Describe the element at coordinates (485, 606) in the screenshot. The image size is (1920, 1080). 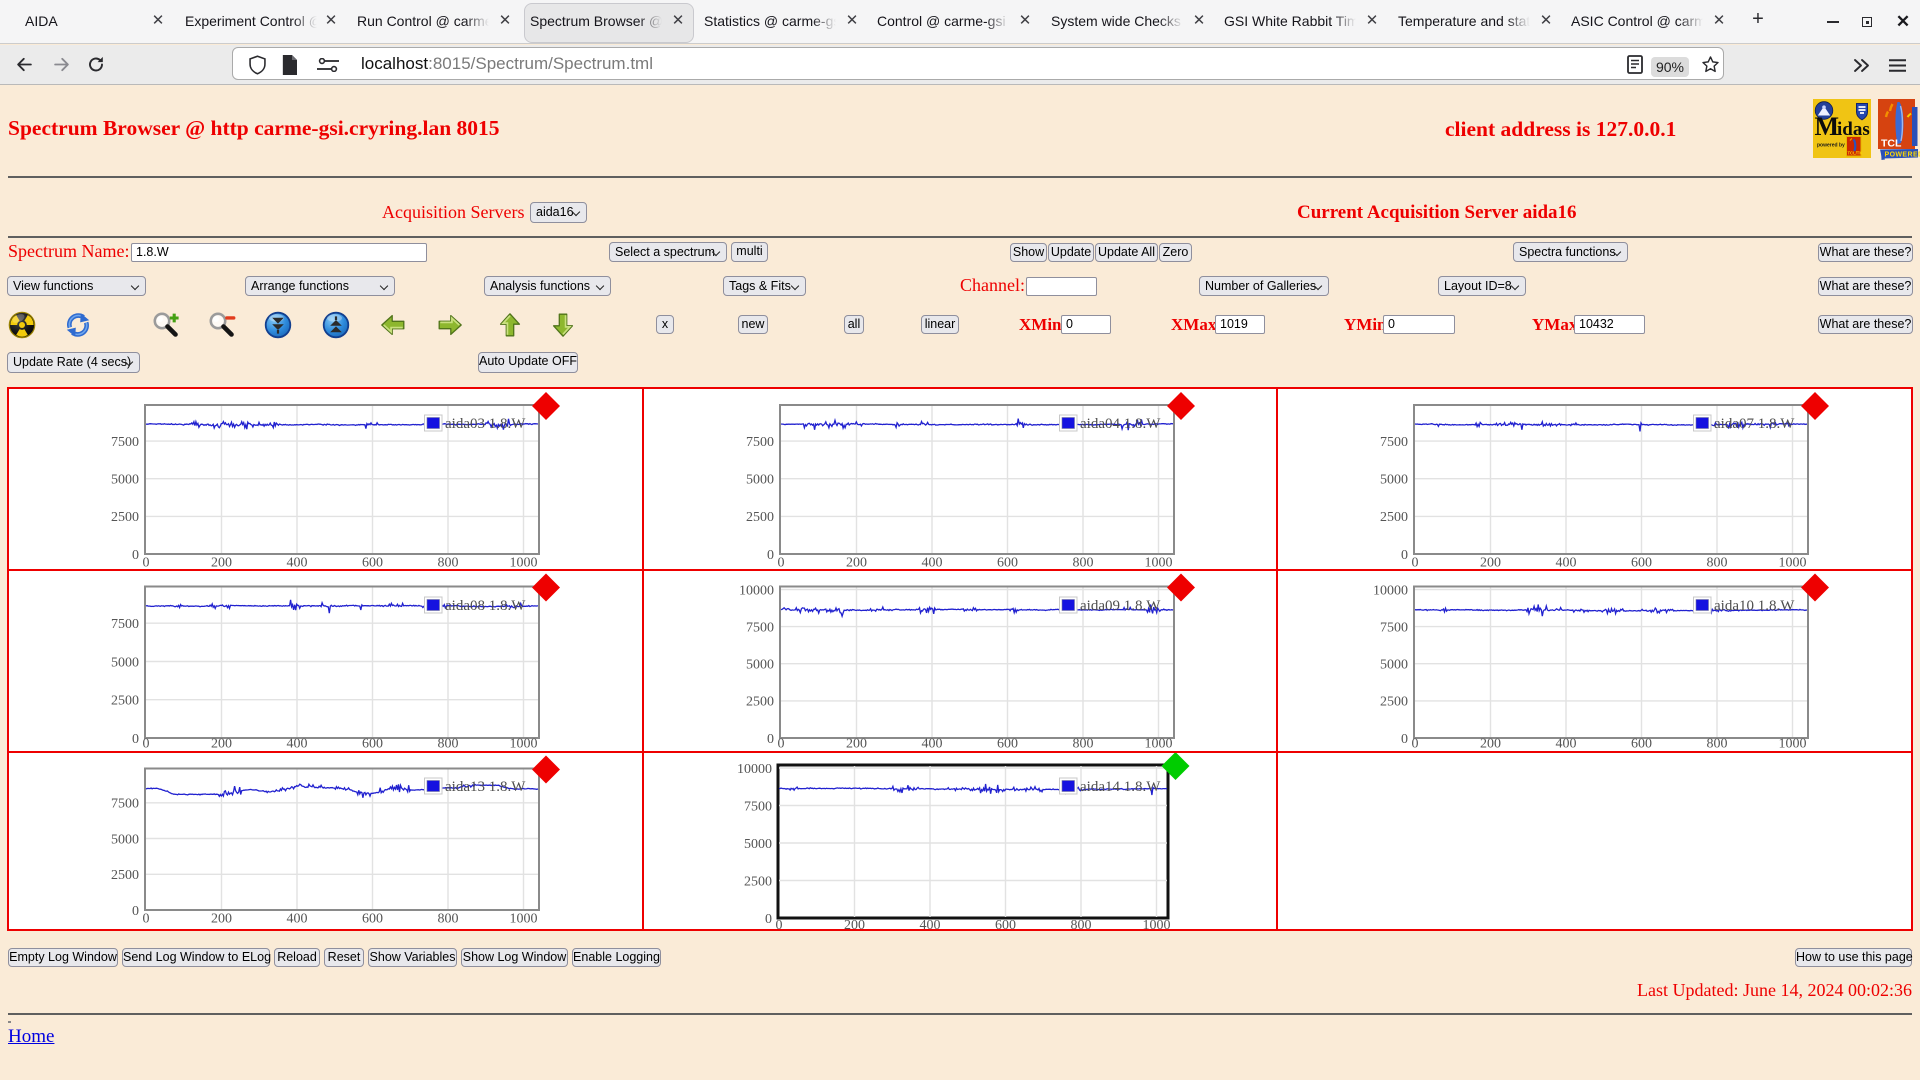
I see `svg-text: aida08 1.8.W` at that location.